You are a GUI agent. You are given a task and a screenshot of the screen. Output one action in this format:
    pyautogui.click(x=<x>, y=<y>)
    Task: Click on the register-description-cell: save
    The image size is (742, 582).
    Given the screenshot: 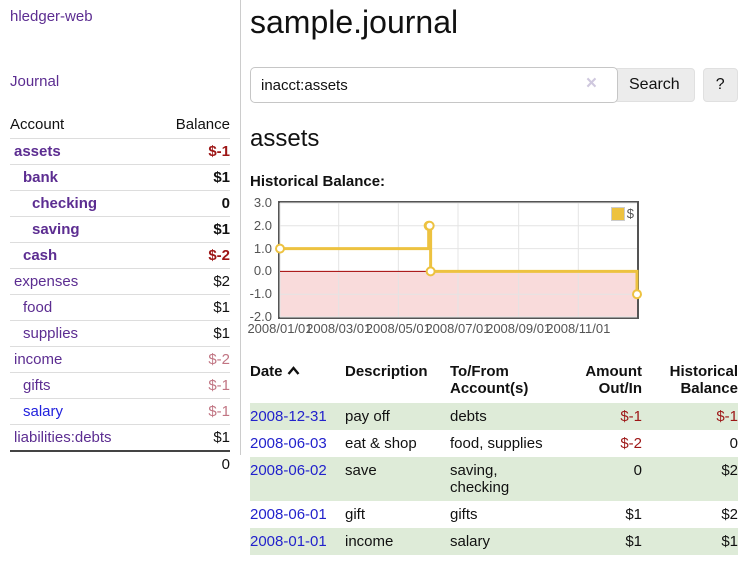 What is the action you would take?
    pyautogui.click(x=361, y=470)
    